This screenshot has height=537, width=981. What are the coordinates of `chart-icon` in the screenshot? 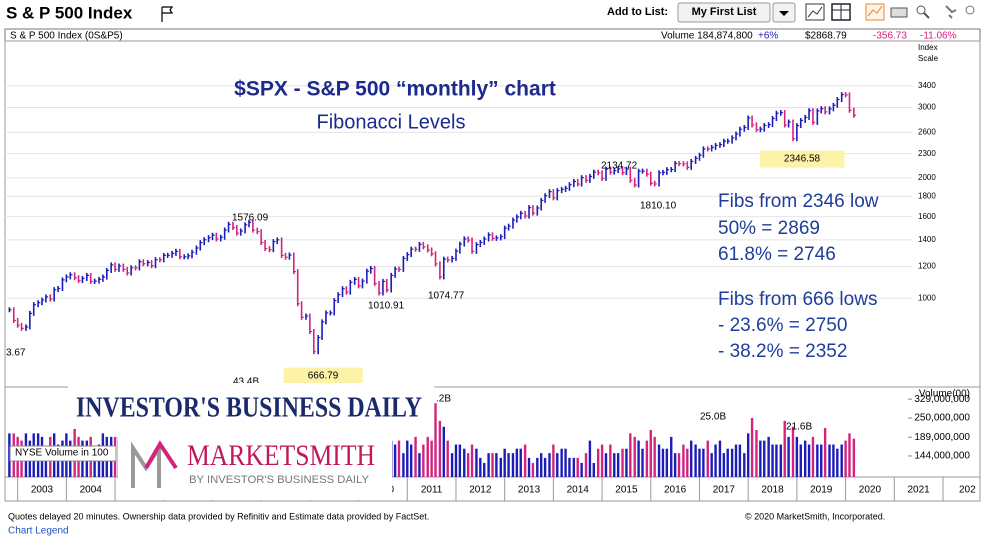 It's located at (815, 12).